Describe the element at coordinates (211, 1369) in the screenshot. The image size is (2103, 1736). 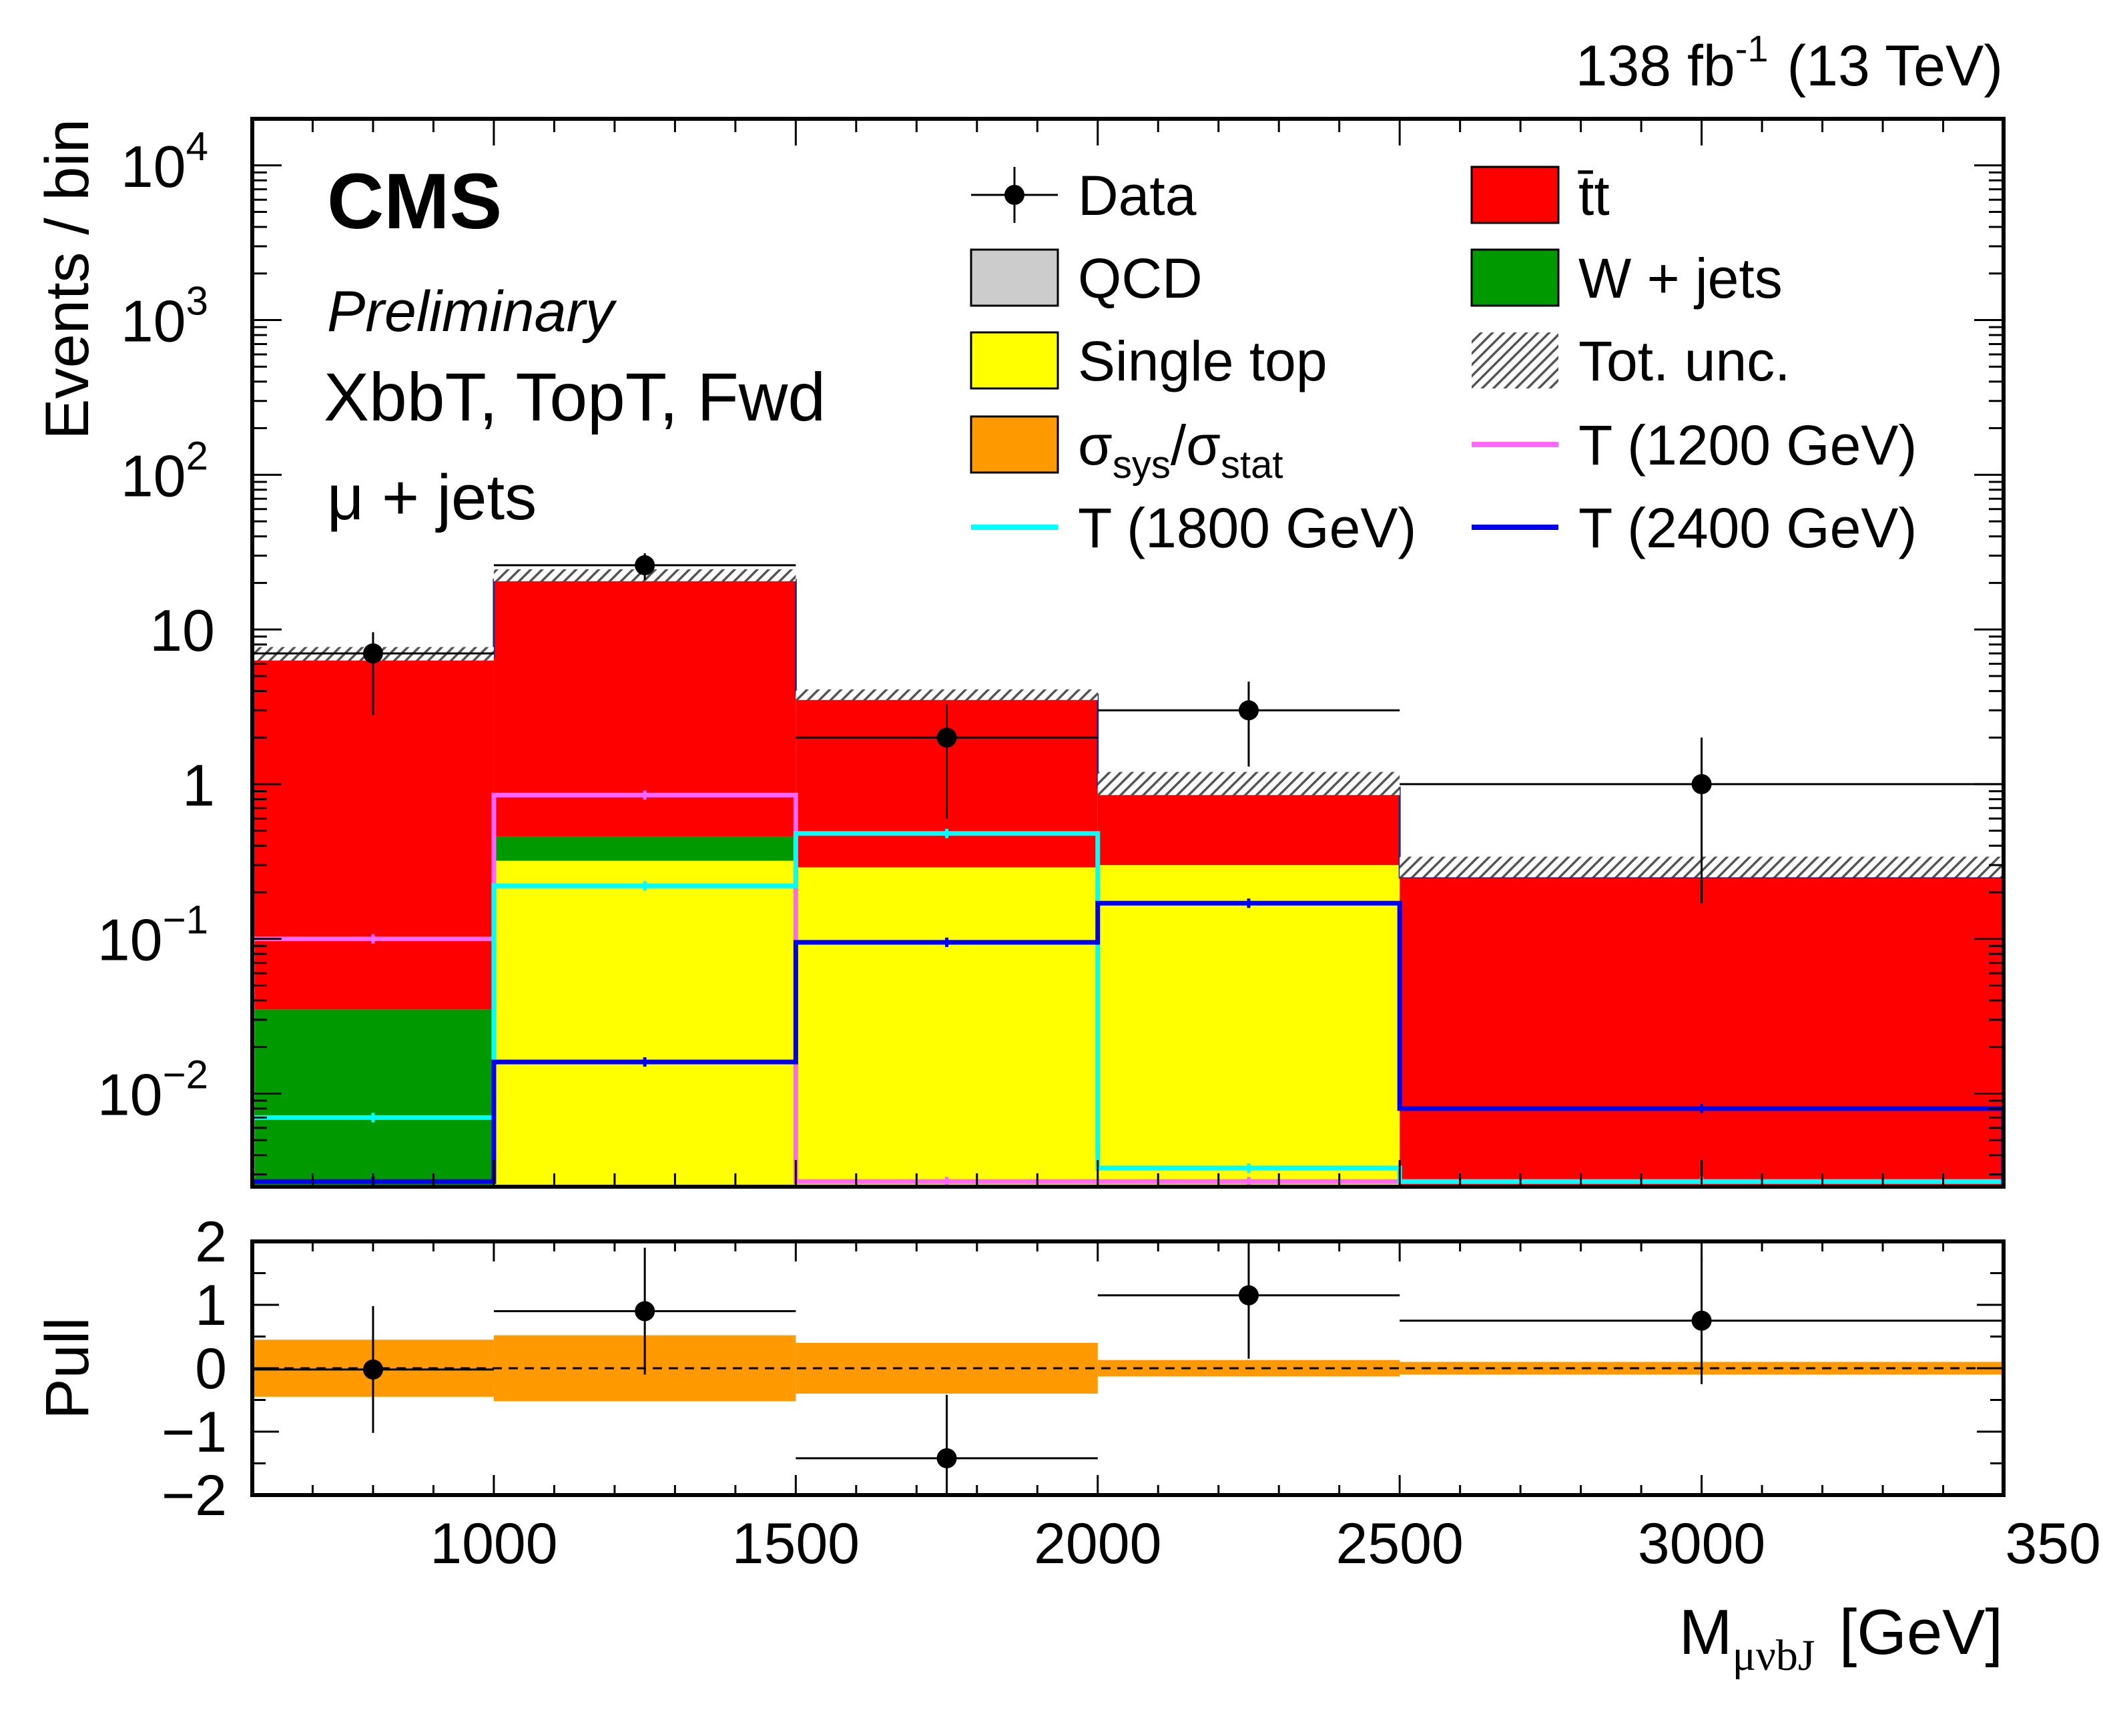
I see `pull-y-tick-label: 0` at that location.